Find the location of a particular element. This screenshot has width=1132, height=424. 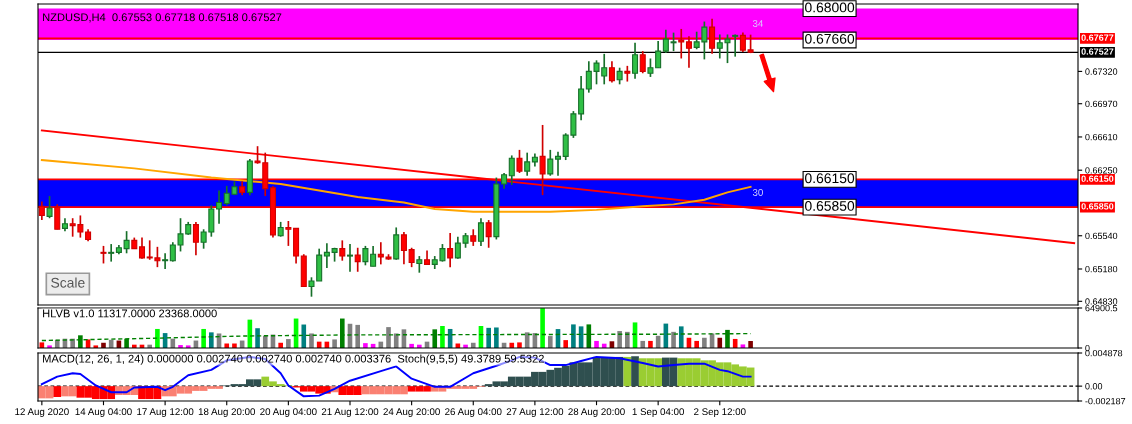

x-tick-label: 18 Aug 20:00 is located at coordinates (227, 413).